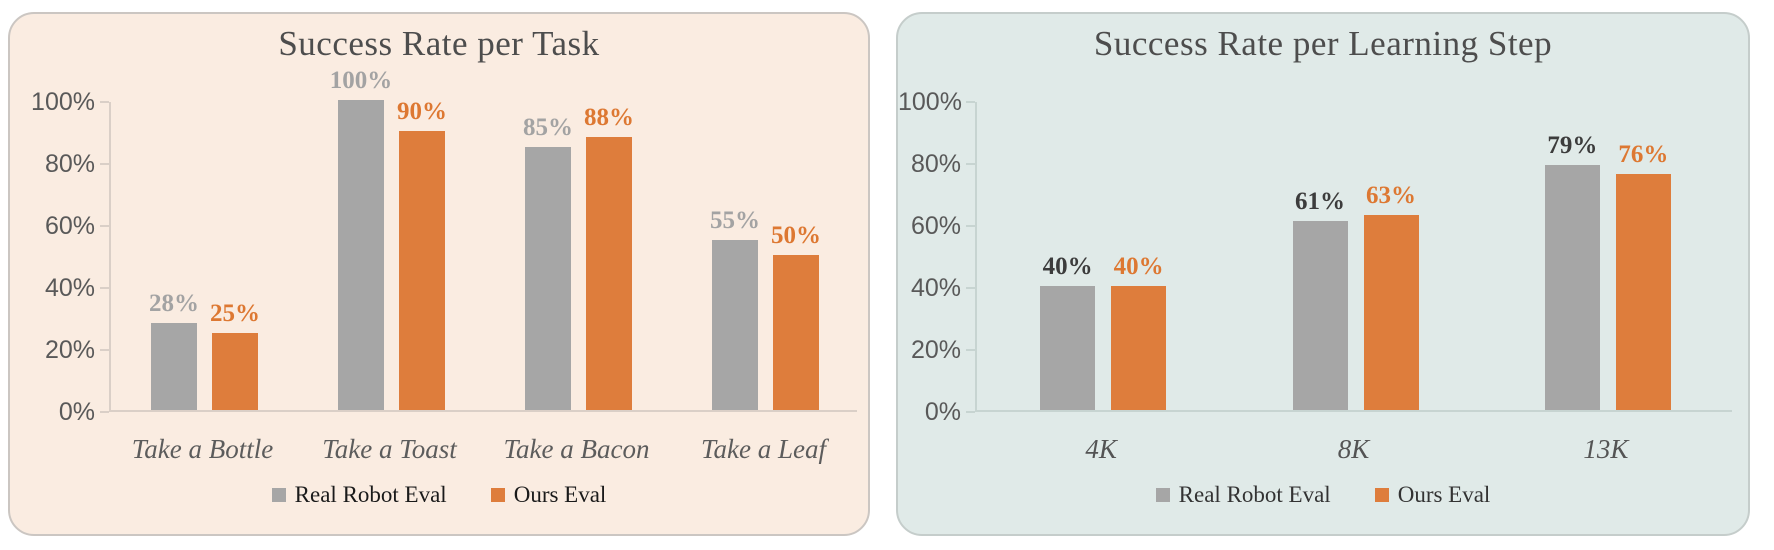 The width and height of the screenshot is (1774, 550). What do you see at coordinates (439, 43) in the screenshot?
I see `chart-title: Success Rate per Task` at bounding box center [439, 43].